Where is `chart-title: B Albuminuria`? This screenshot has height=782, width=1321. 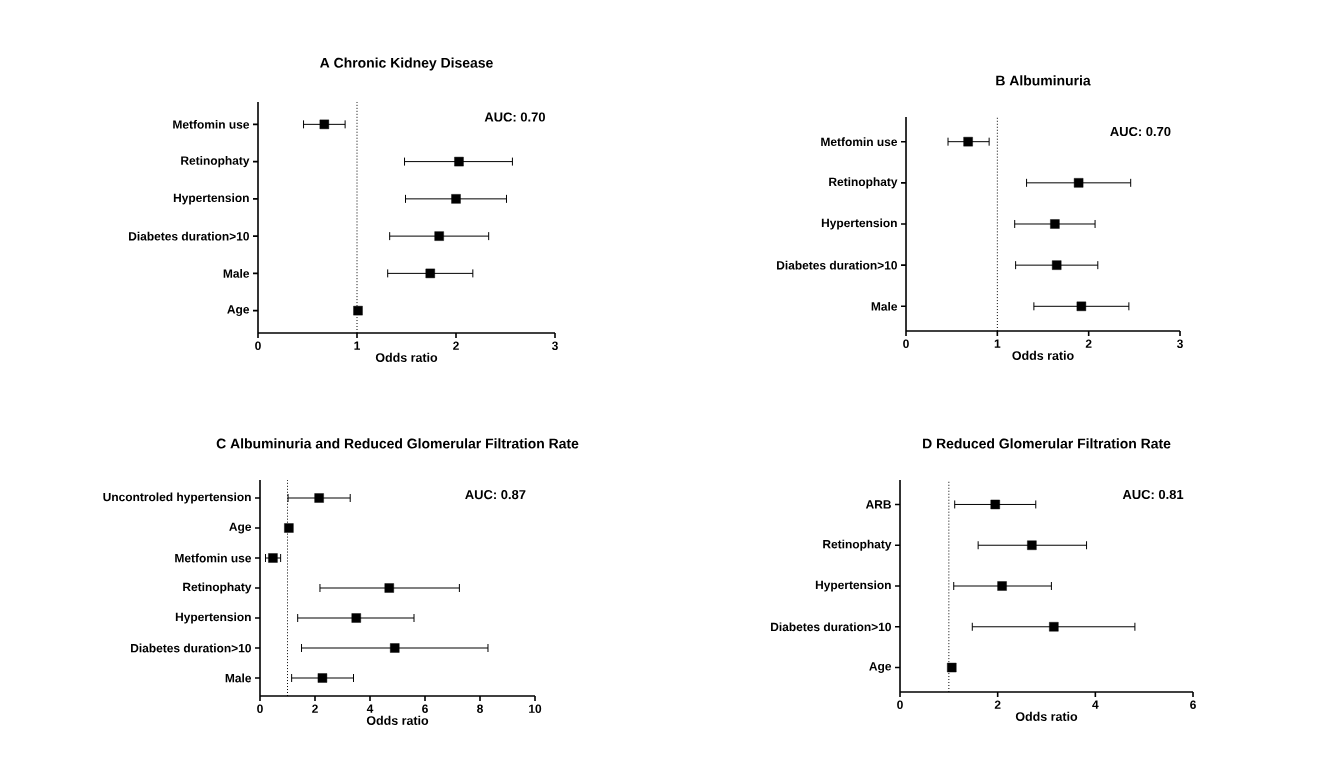
chart-title: B Albuminuria is located at coordinates (1043, 80).